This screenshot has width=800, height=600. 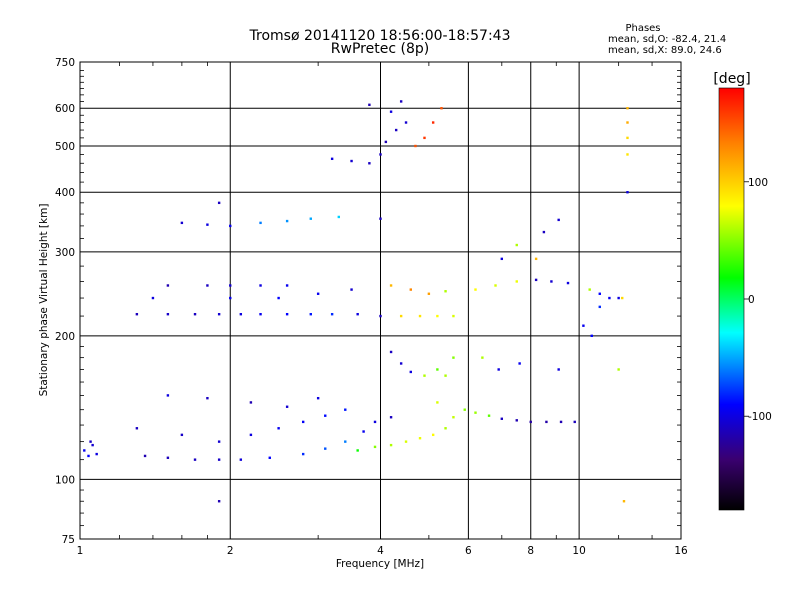 I want to click on colorbar-tick-label: 0, so click(x=751, y=300).